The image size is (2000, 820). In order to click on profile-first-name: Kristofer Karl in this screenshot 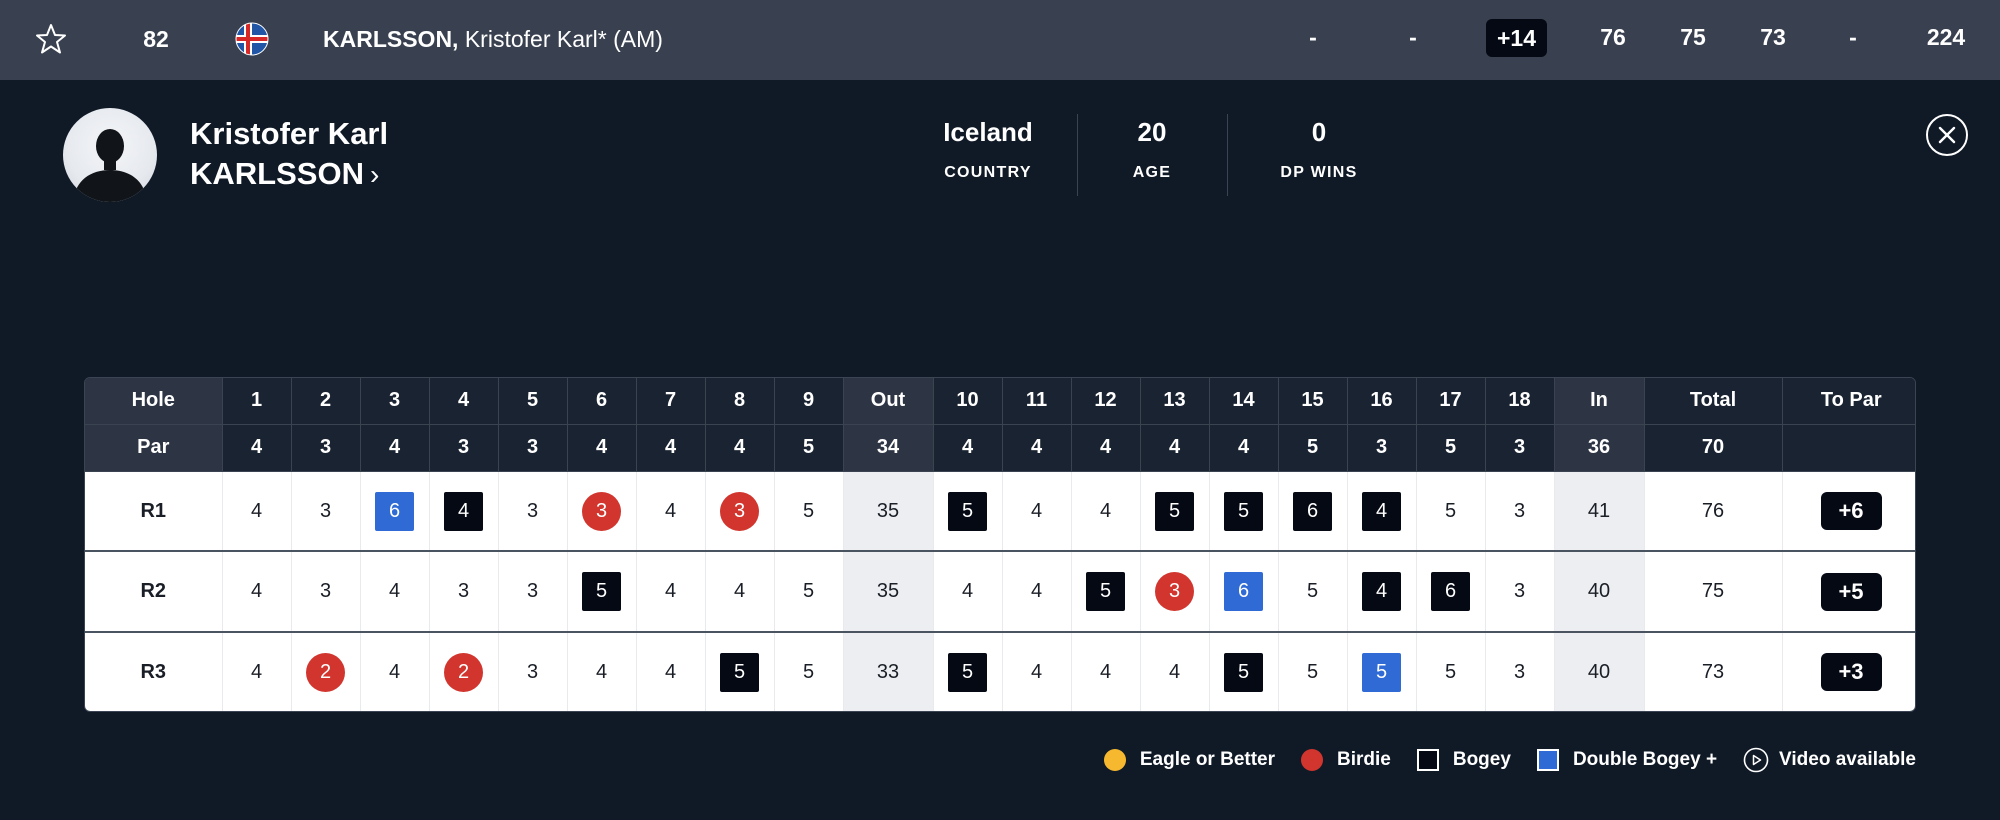, I will do `click(289, 133)`.